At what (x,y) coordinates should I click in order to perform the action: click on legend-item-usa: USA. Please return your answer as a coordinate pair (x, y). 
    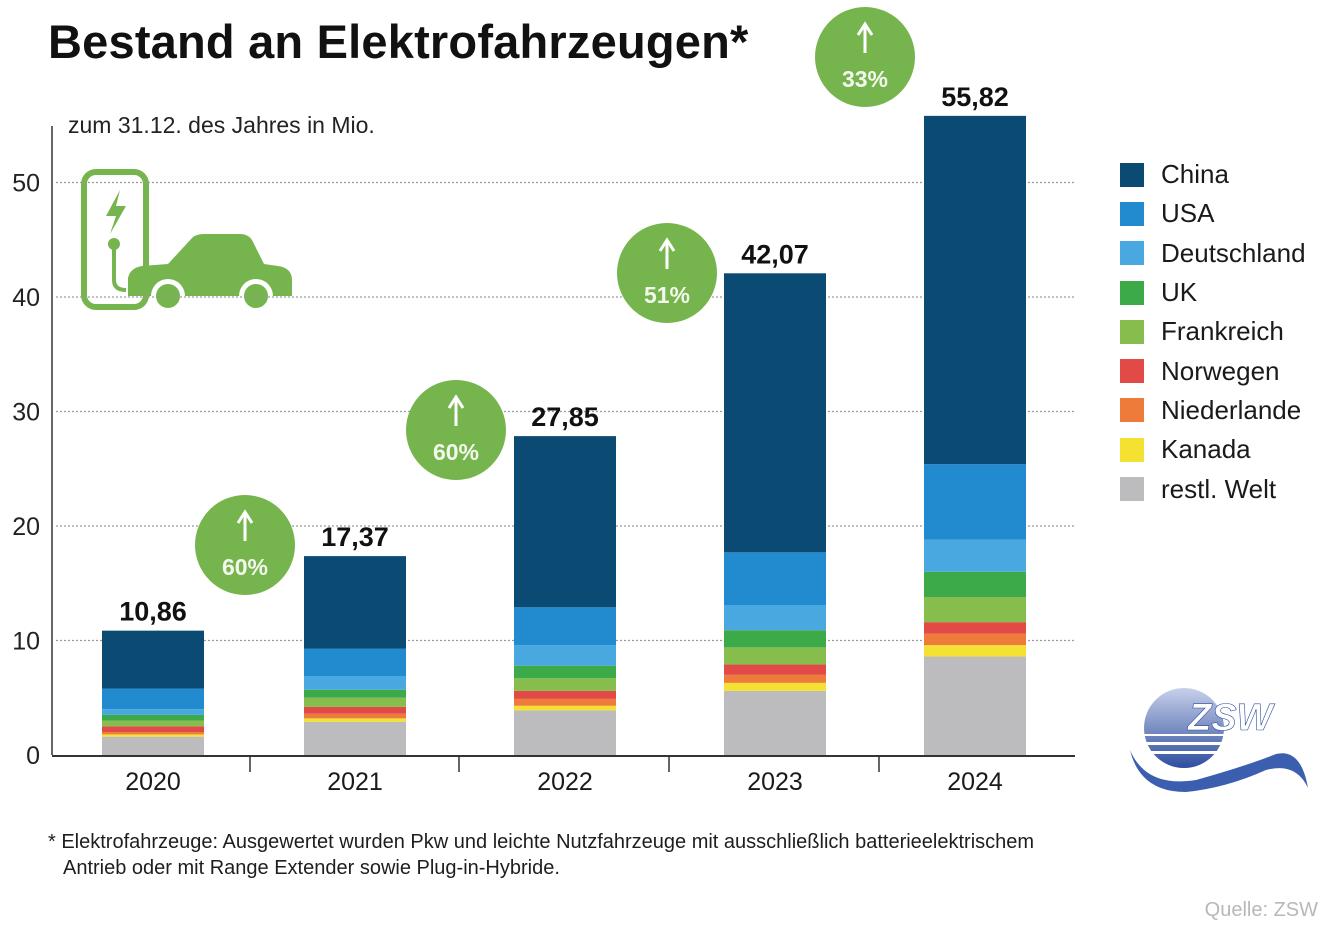
    Looking at the image, I should click on (1213, 213).